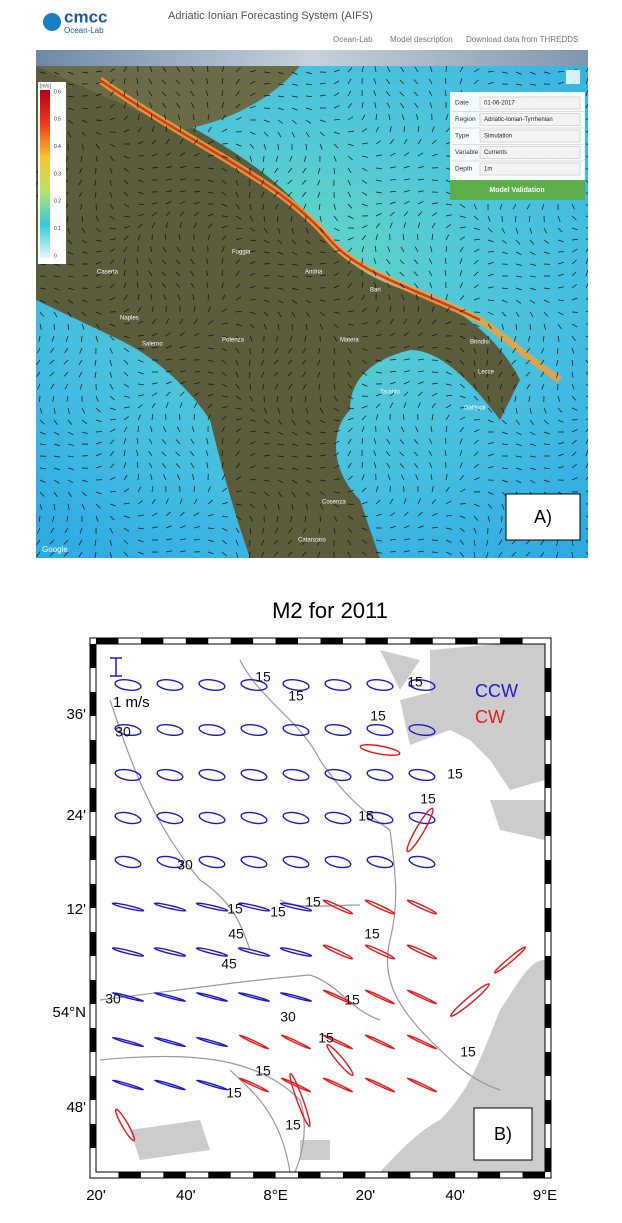  I want to click on y-tick-label: 54°N, so click(69, 1012).